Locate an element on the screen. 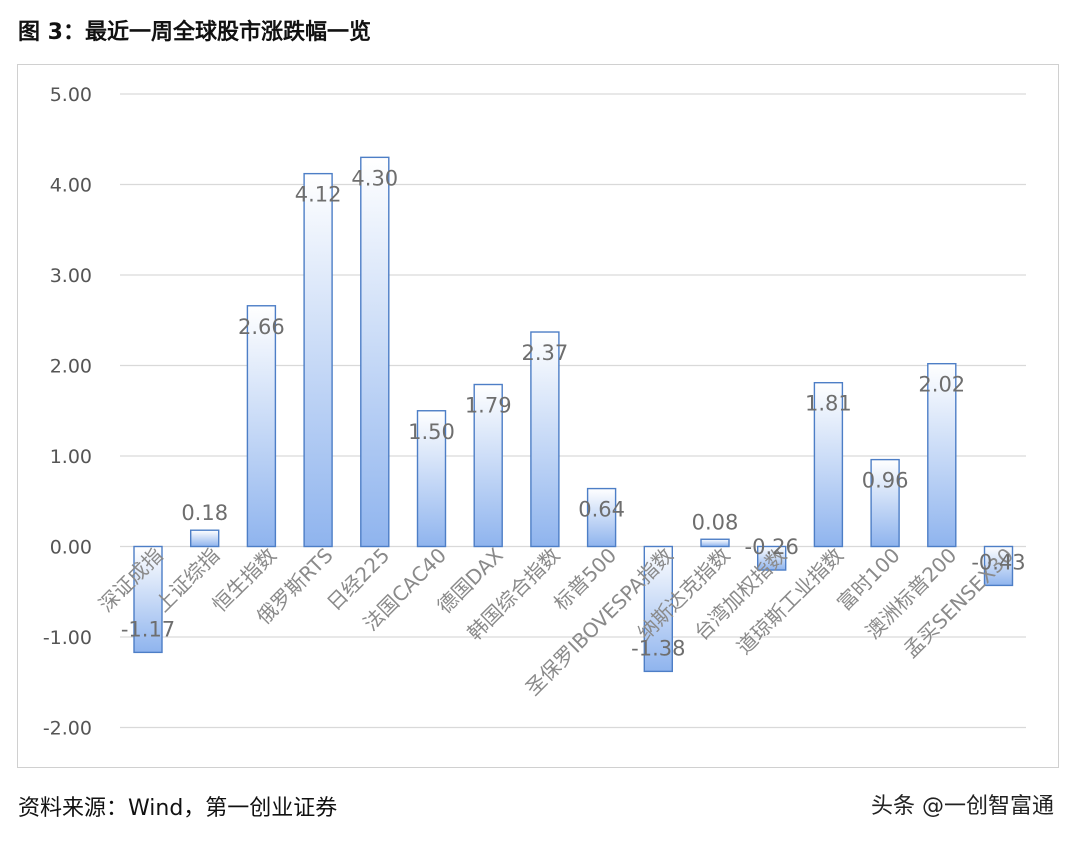 This screenshot has height=842, width=1080. data-label: -0.43 is located at coordinates (998, 562).